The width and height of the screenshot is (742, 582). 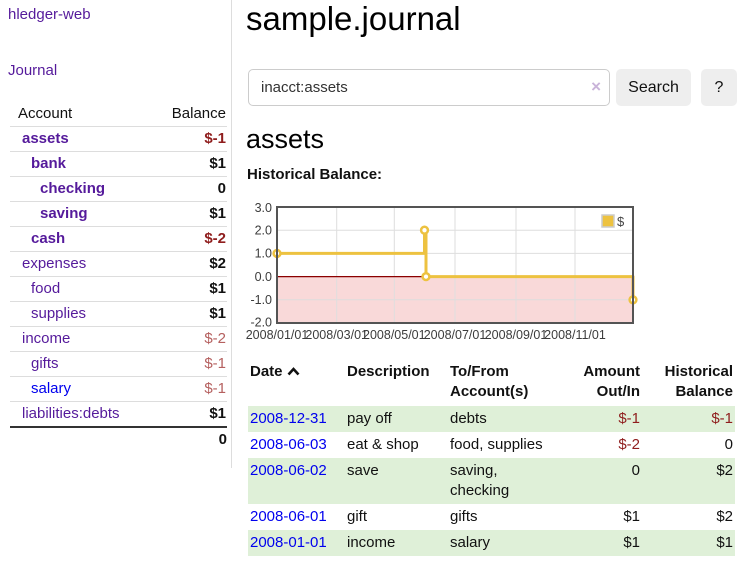 I want to click on account-row: bank $1, so click(x=118, y=164).